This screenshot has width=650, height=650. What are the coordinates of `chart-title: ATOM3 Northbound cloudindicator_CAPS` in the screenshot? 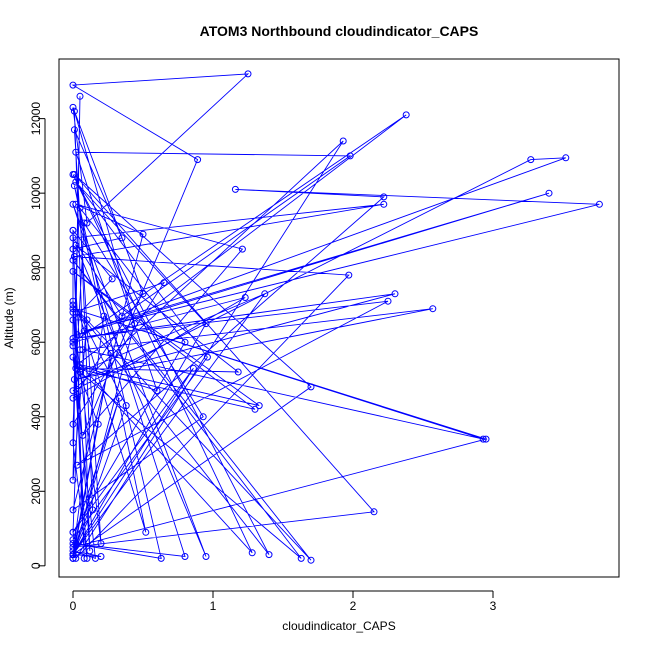 It's located at (339, 31).